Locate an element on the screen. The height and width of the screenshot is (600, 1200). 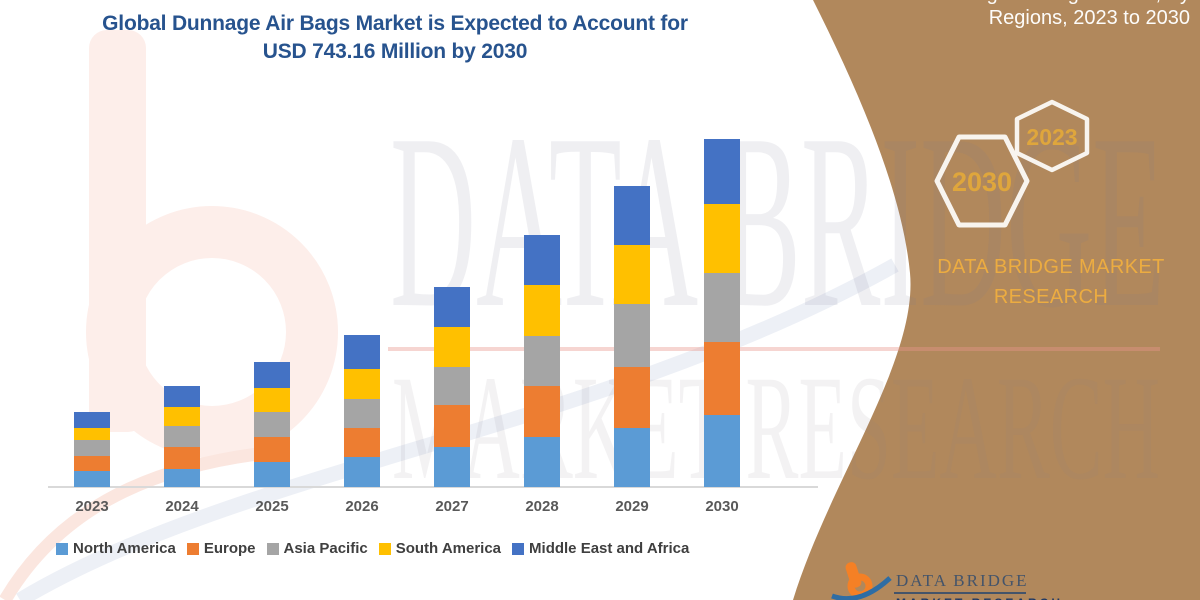
bar-segment-2025-asia-pacific is located at coordinates (272, 424).